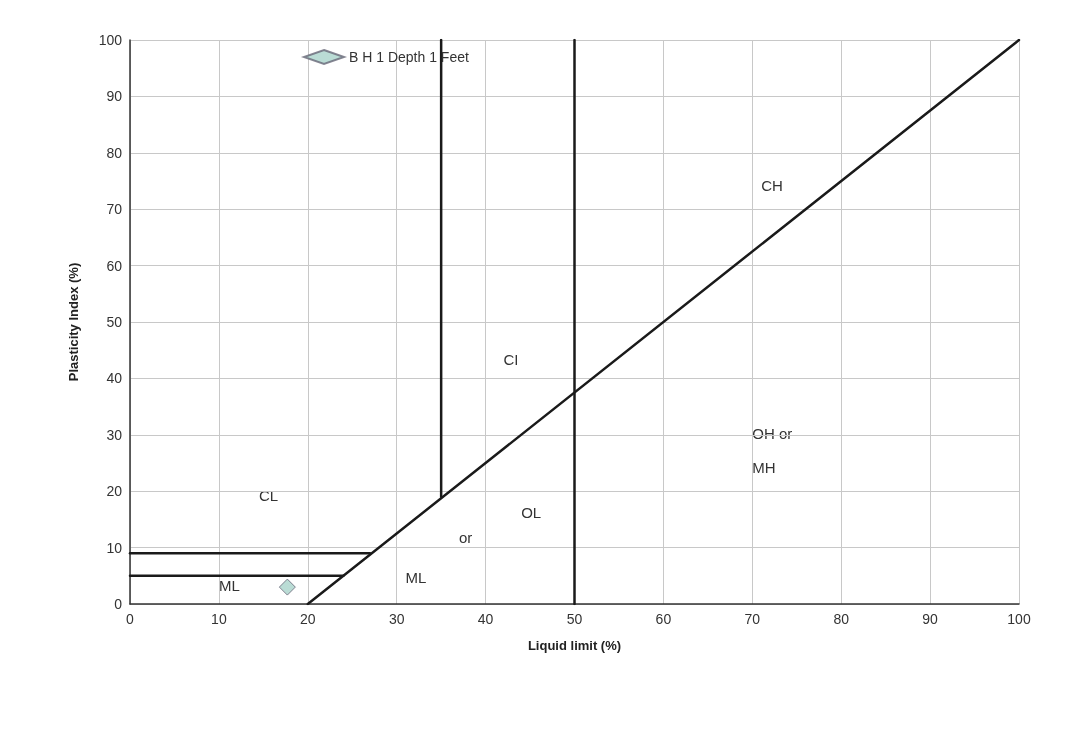  What do you see at coordinates (219, 619) in the screenshot?
I see `x-tick-label: 10` at bounding box center [219, 619].